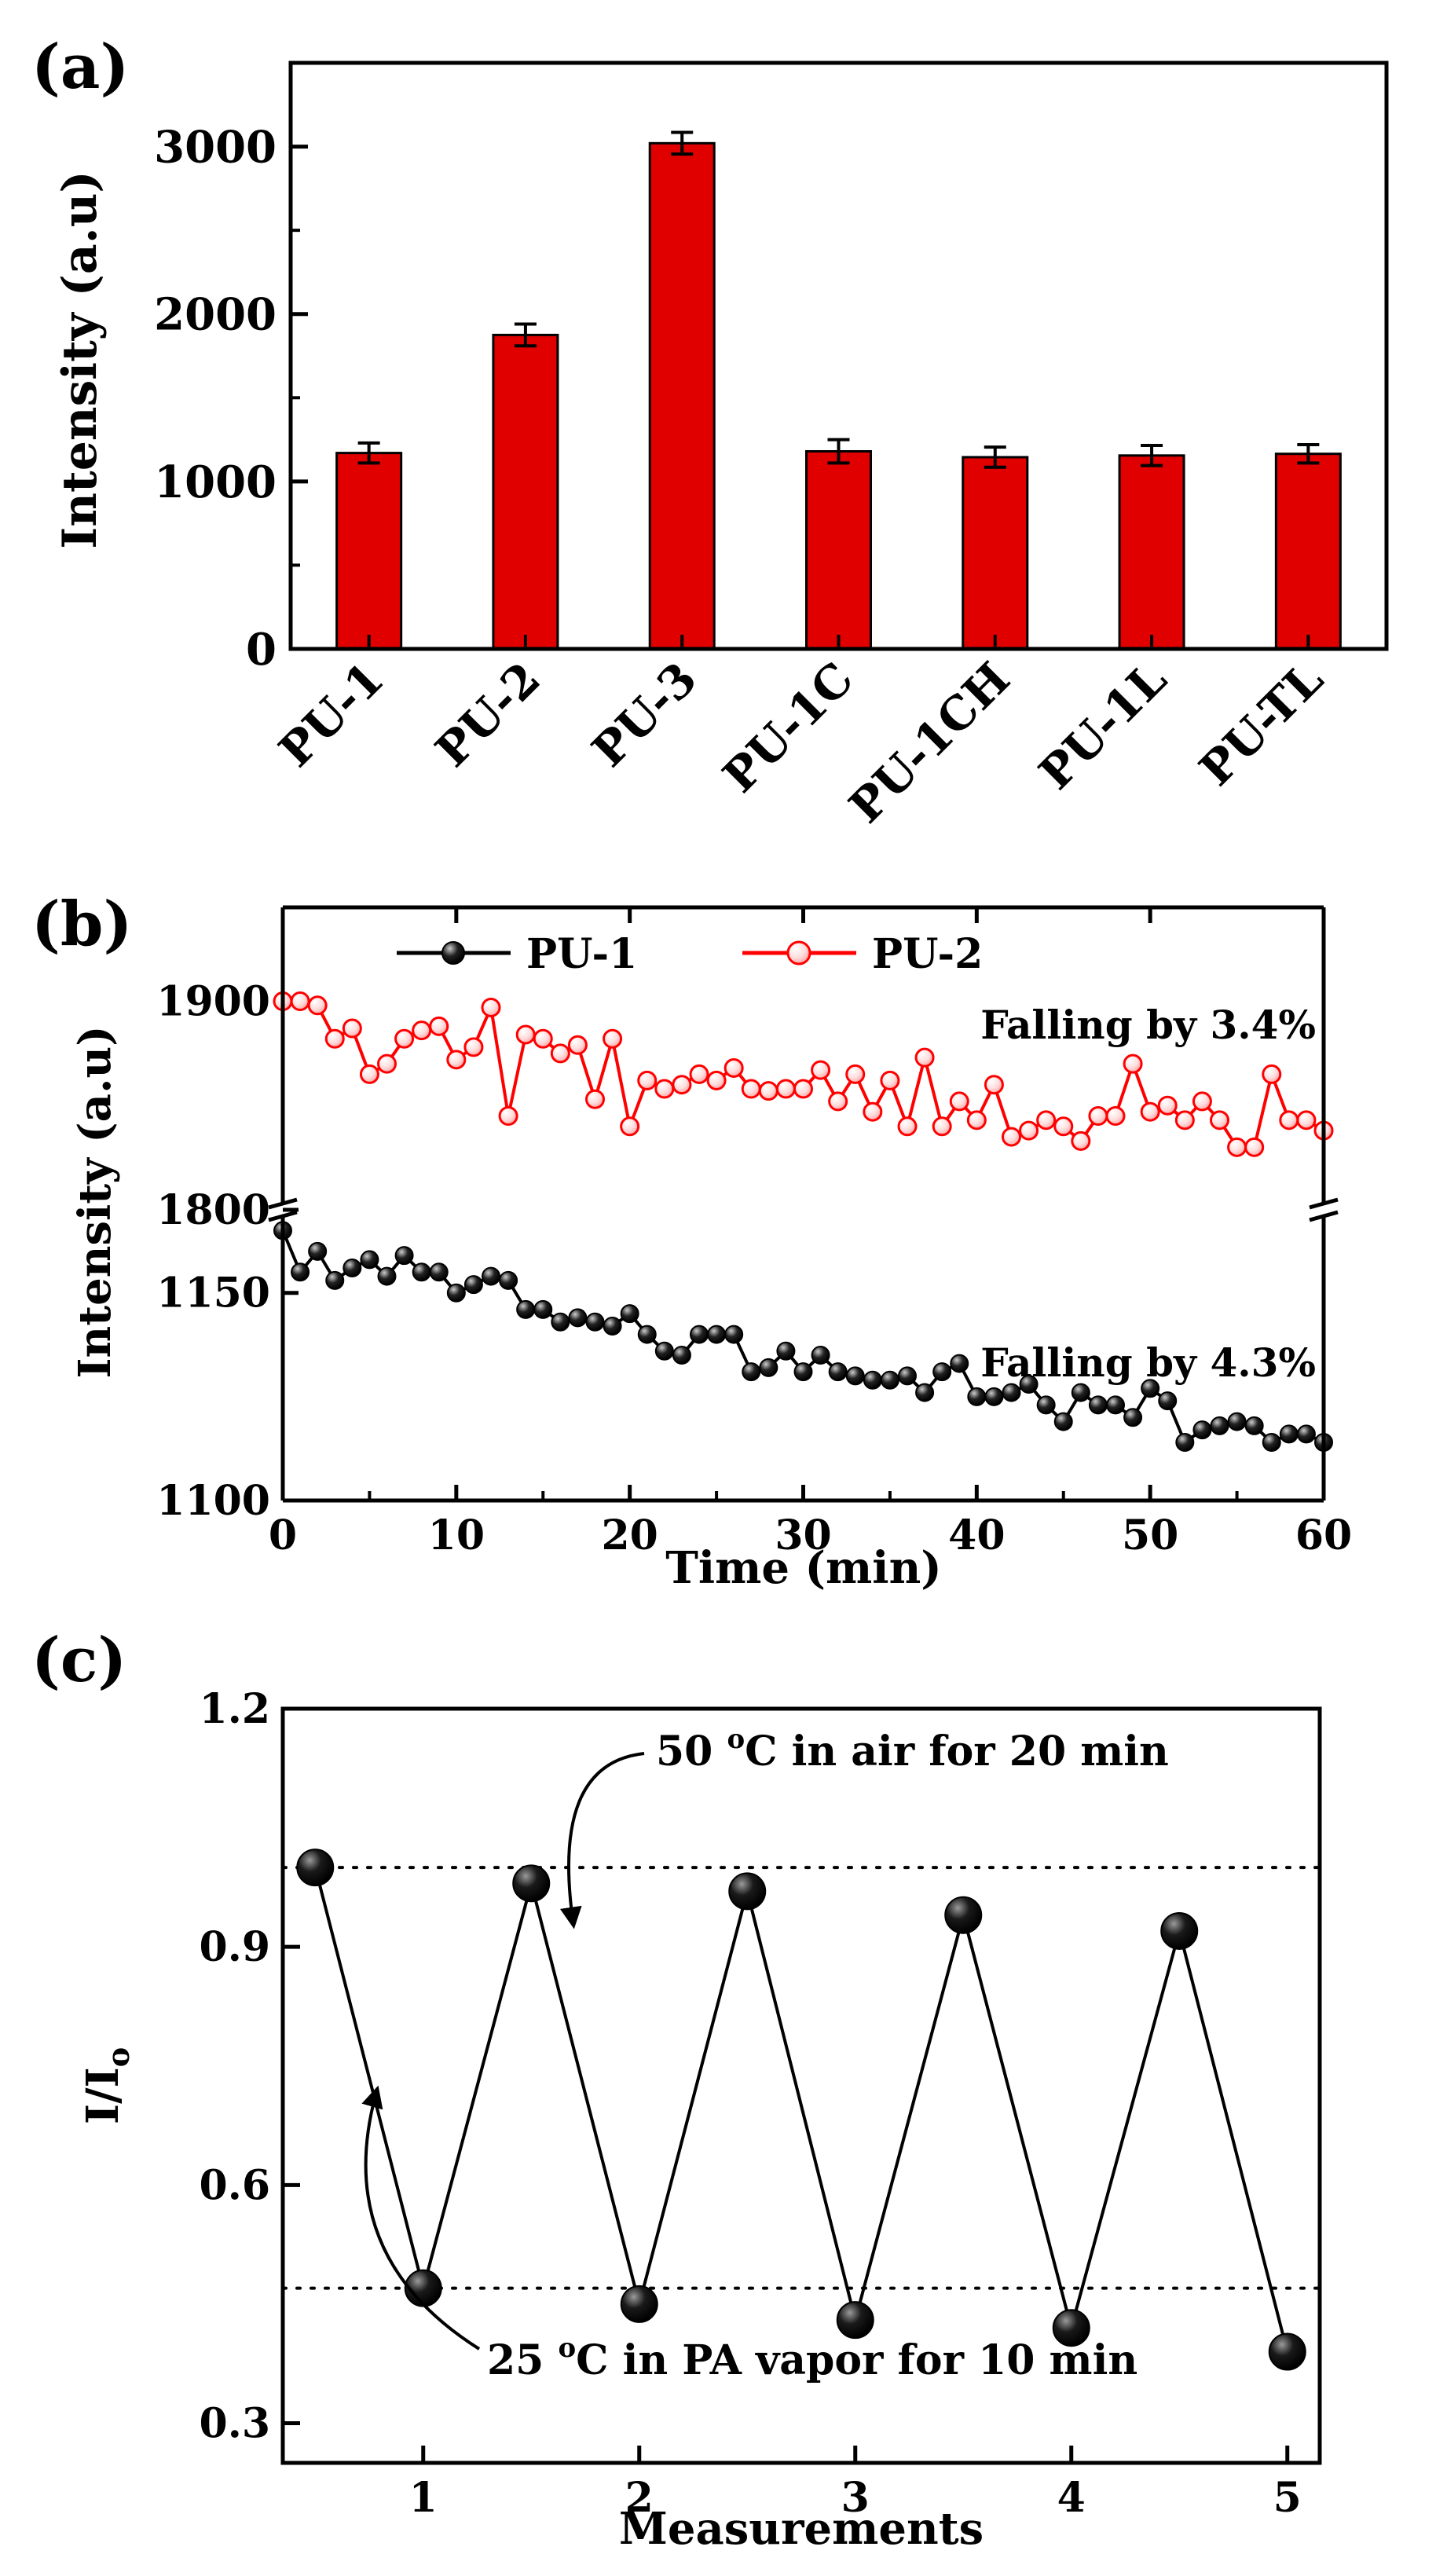 The width and height of the screenshot is (1436, 2576). Describe the element at coordinates (839, 549) in the screenshot. I see `bar-pu-1c` at that location.